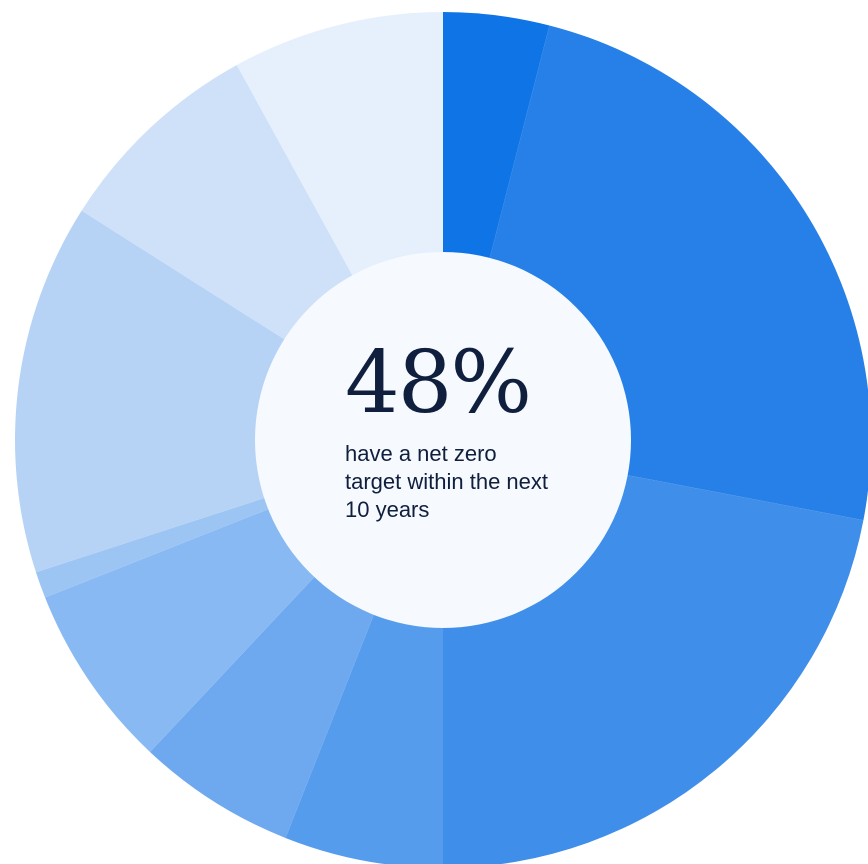 The image size is (868, 864). What do you see at coordinates (438, 383) in the screenshot?
I see `center-value: 48%` at bounding box center [438, 383].